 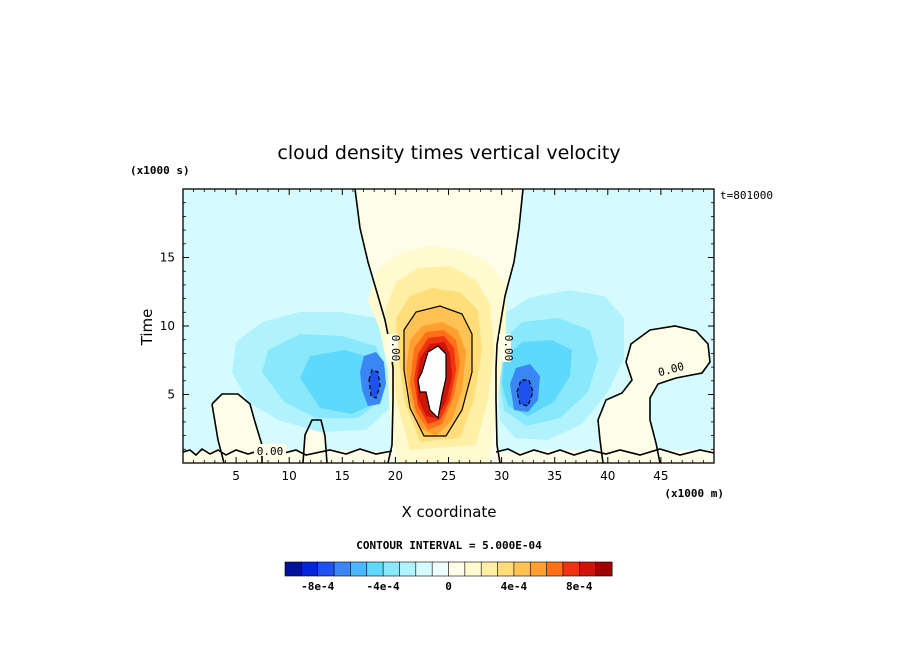 I want to click on left-downdraft-center, so click(x=374, y=384).